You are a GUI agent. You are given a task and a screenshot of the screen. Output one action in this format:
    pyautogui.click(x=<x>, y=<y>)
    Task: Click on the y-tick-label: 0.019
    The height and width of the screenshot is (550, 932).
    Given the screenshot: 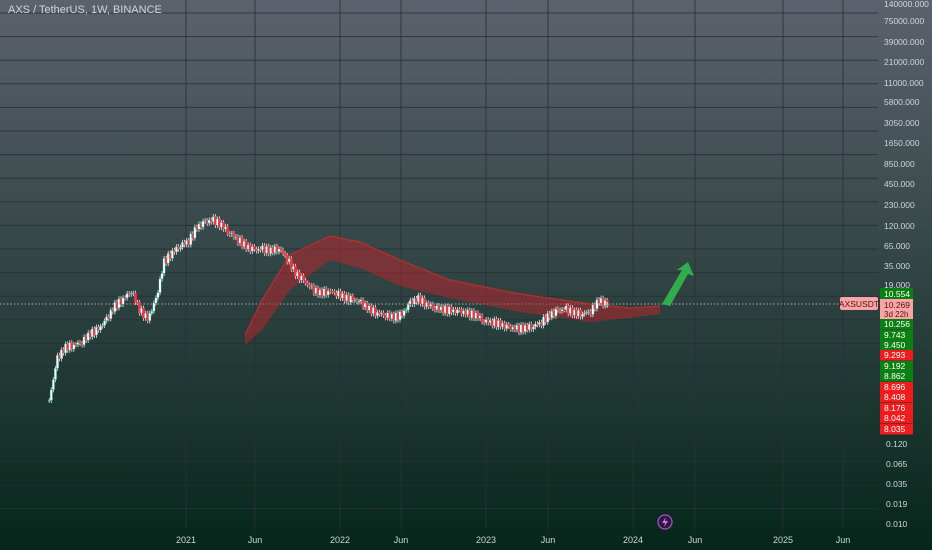 What is the action you would take?
    pyautogui.click(x=897, y=504)
    